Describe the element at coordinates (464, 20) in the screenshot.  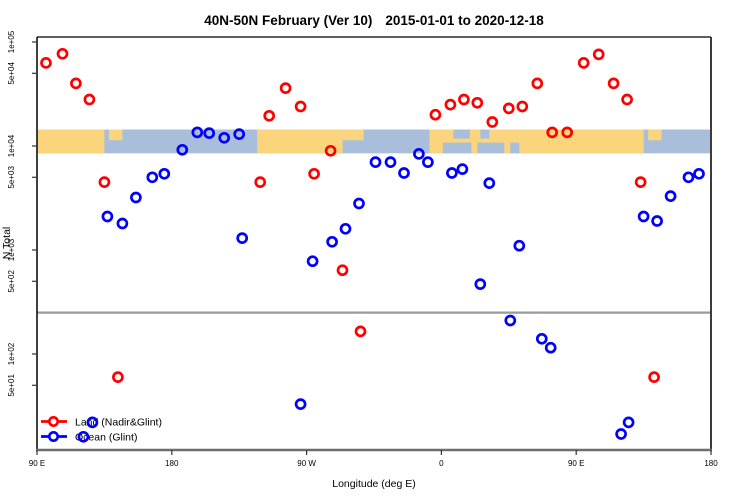
I see `chart-title-dates: 2015-01-01 to 2020-12-18` at that location.